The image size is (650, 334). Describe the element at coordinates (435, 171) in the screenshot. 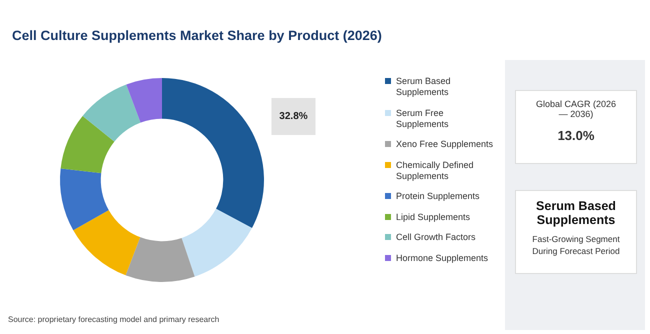

I see `legend-label: Chemically Defined Supplements` at that location.